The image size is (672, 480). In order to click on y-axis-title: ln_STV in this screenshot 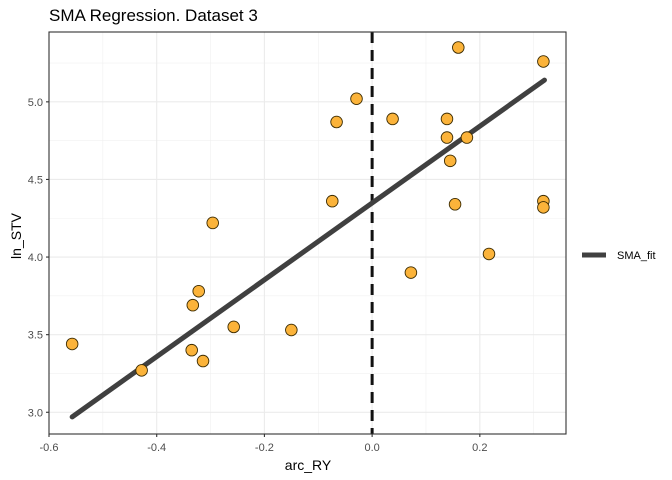, I will do `click(16, 235)`.